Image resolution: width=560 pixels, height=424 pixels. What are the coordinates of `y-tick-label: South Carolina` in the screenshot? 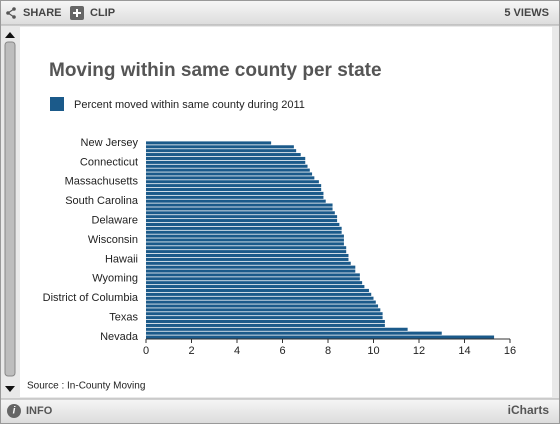 It's located at (102, 201).